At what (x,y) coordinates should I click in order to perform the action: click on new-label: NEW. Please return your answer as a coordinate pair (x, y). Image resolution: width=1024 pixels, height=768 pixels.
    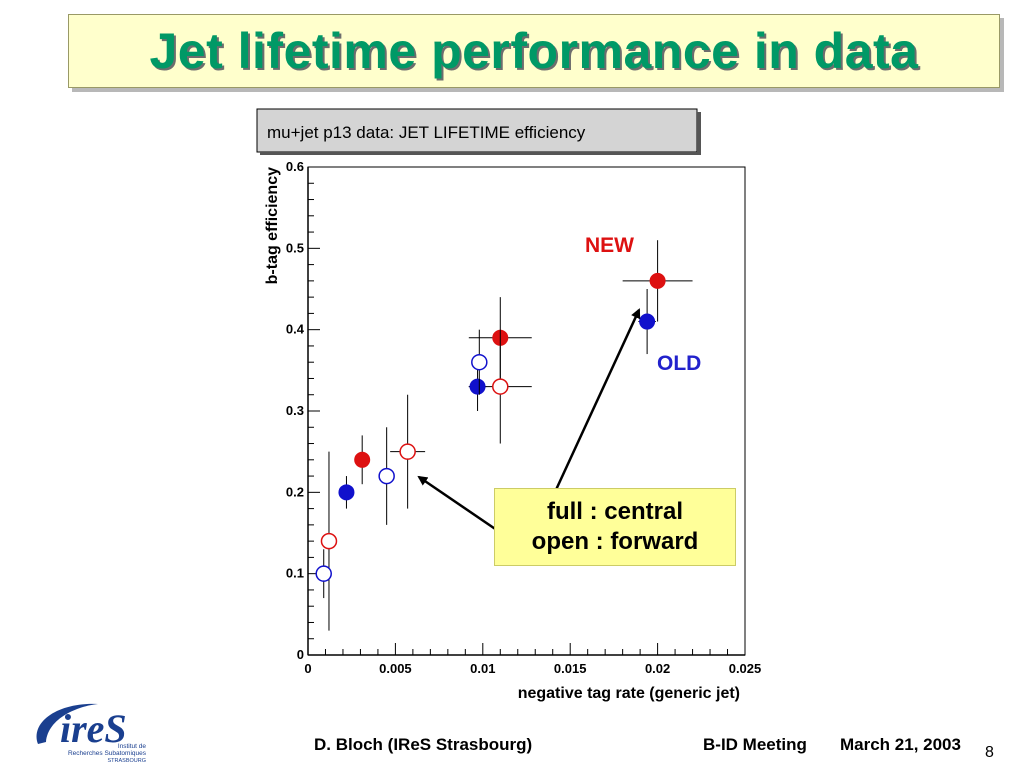
    Looking at the image, I should click on (609, 245).